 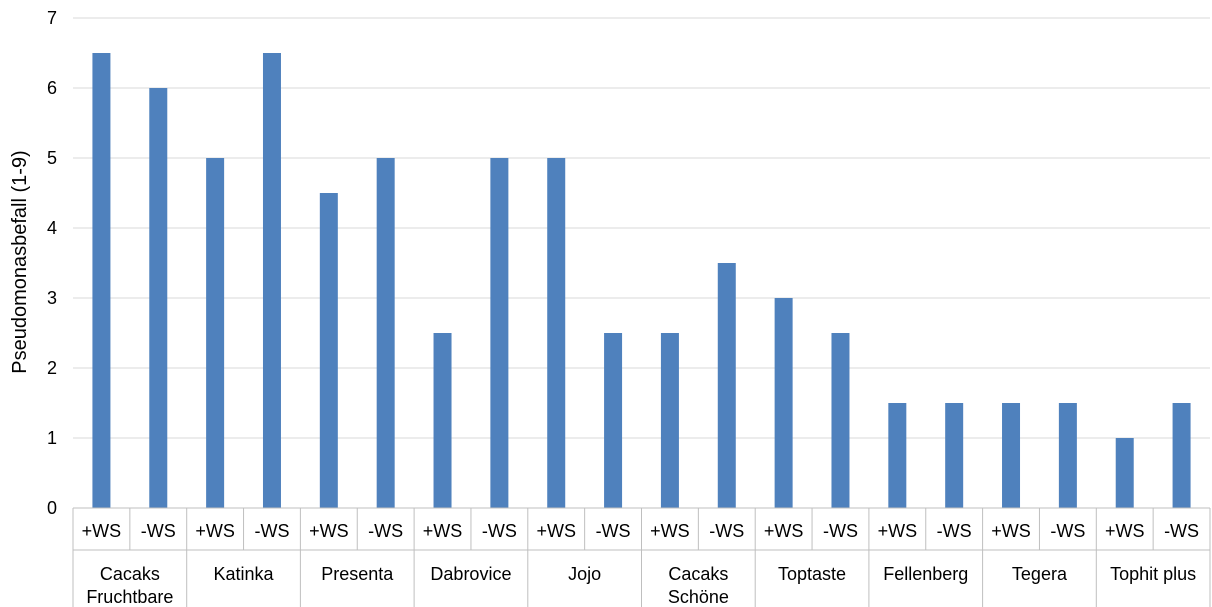 I want to click on y-tick-label: 7, so click(x=52, y=18).